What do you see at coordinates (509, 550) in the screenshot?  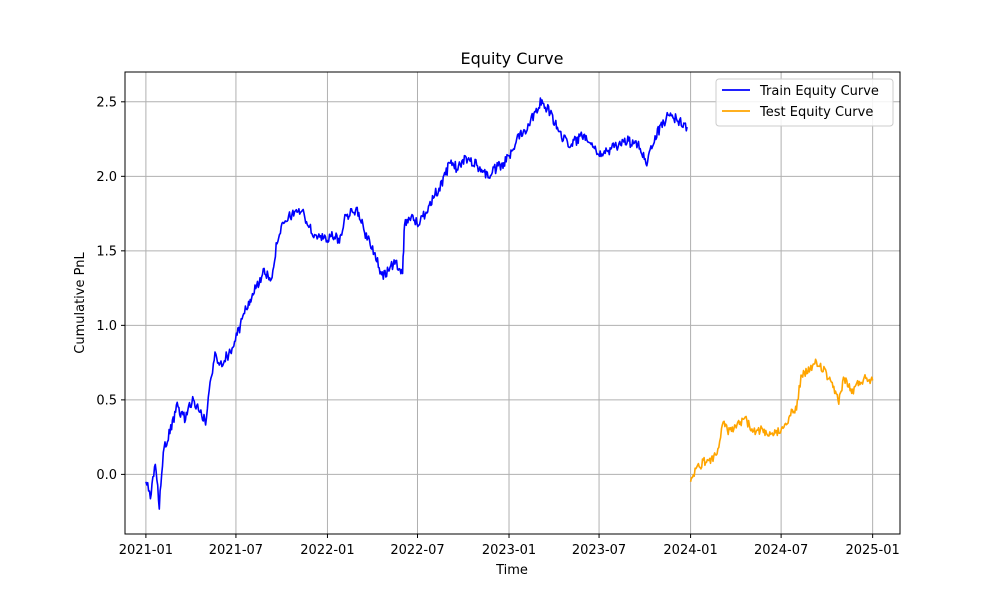 I see `x-tick-label: 2023-01` at bounding box center [509, 550].